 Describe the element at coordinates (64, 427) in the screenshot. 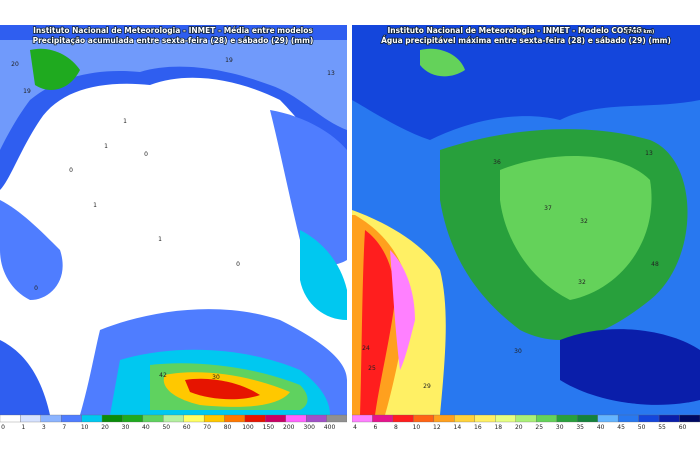

I see `colorbar-label: 7` at that location.